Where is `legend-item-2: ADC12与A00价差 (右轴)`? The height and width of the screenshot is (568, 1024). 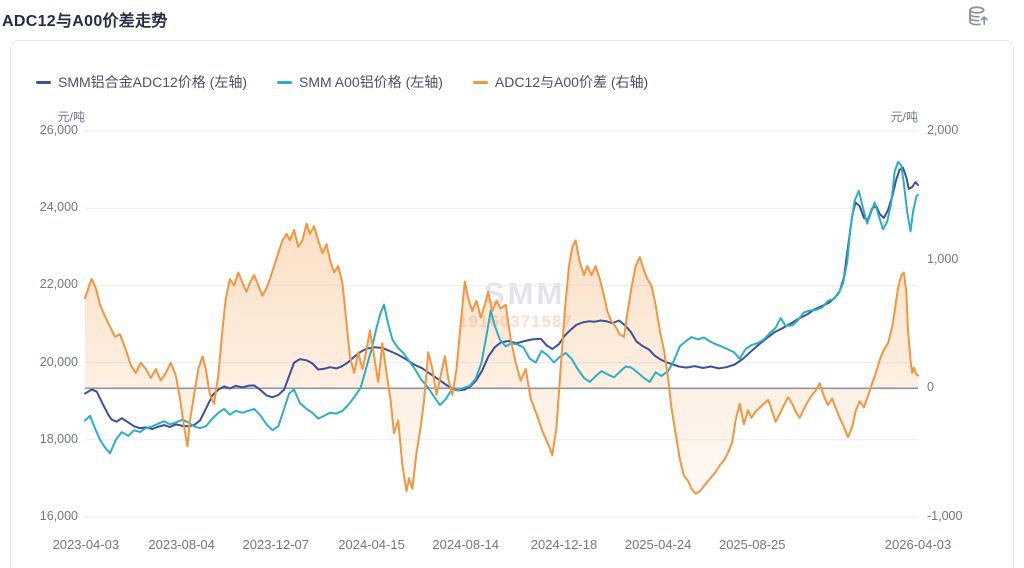 legend-item-2: ADC12与A00价差 (右轴) is located at coordinates (560, 82).